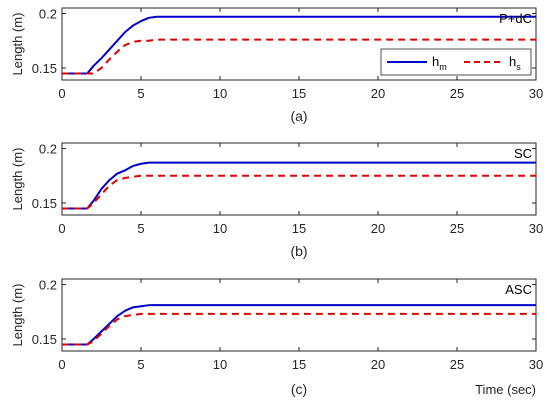 This screenshot has height=409, width=550. What do you see at coordinates (457, 228) in the screenshot?
I see `panel-b-xtick-label-25: 25` at bounding box center [457, 228].